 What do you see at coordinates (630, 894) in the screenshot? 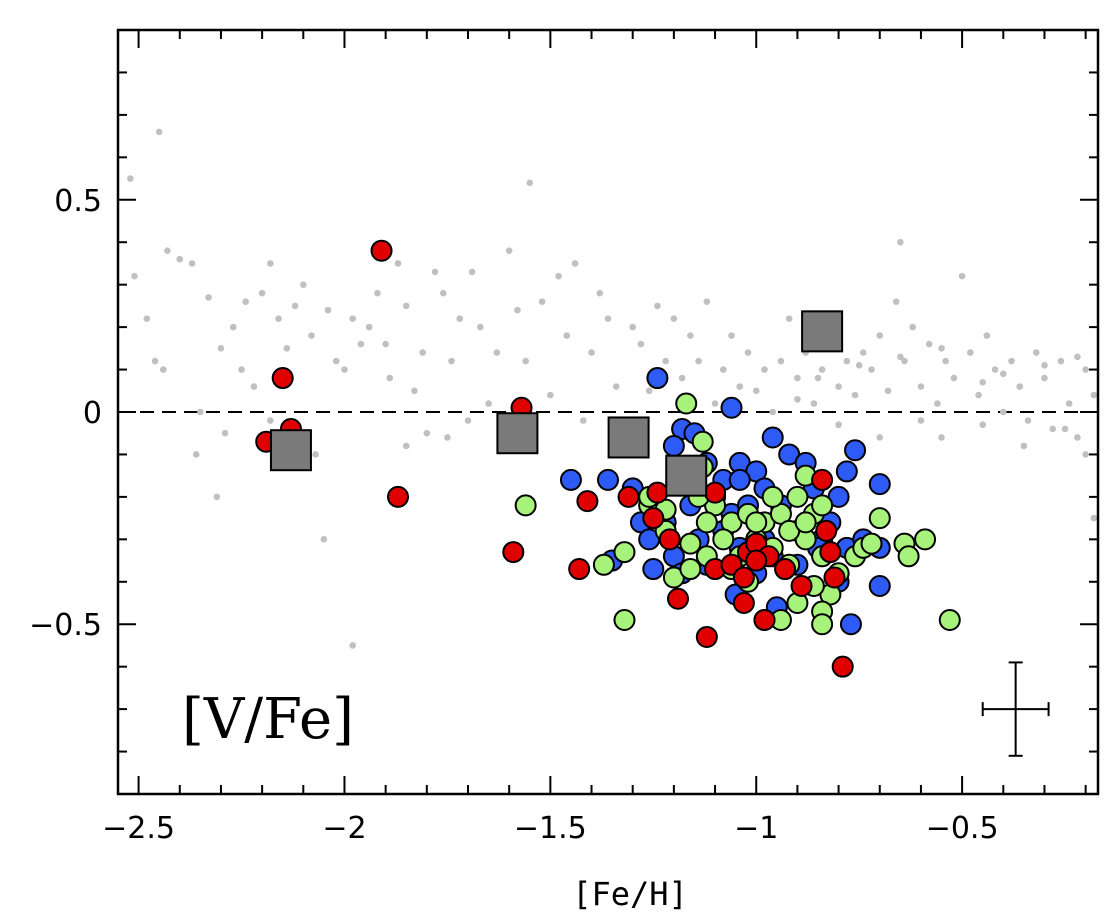
I see `x-axis-title: [Fe/H]` at bounding box center [630, 894].